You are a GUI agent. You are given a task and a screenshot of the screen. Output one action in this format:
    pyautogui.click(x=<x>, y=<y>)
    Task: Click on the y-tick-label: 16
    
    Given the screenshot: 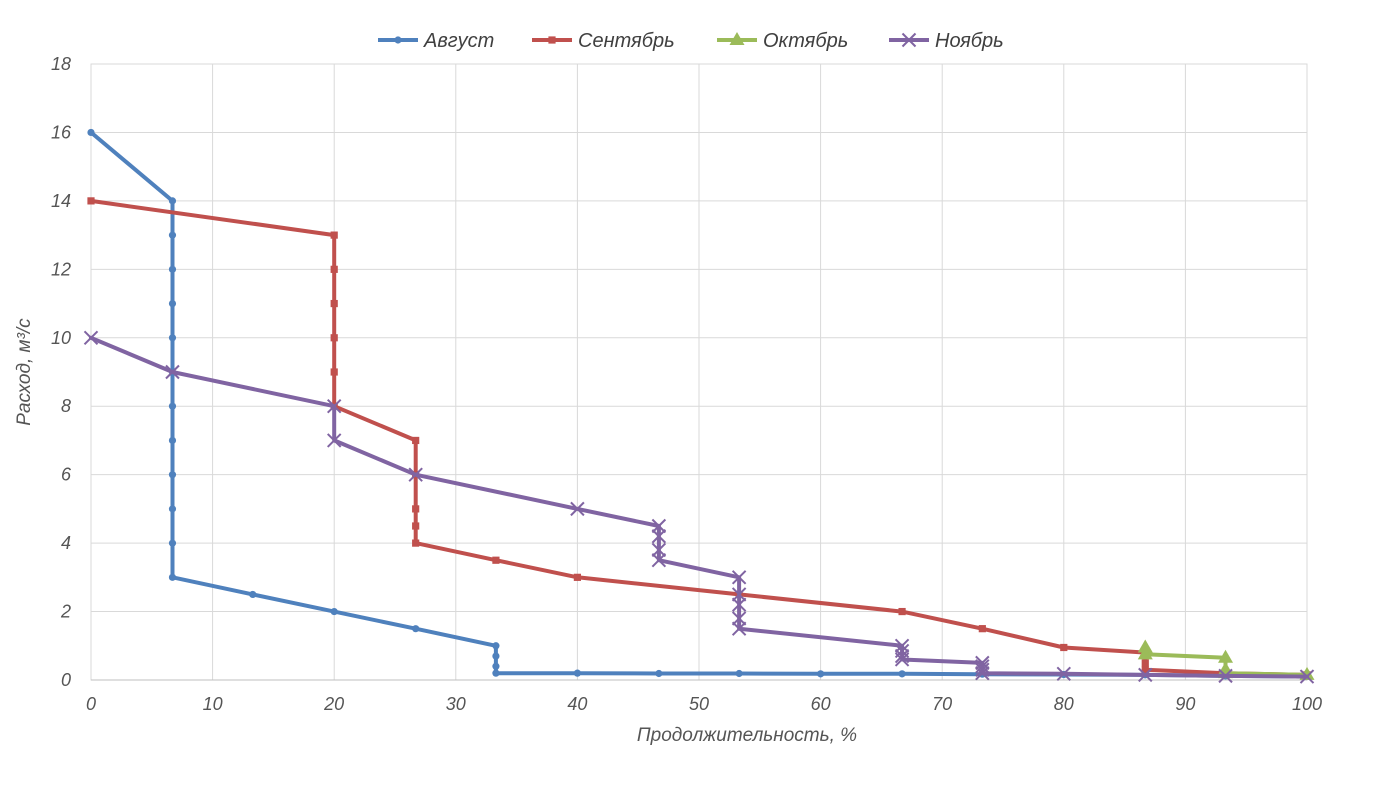 What is the action you would take?
    pyautogui.click(x=61, y=132)
    